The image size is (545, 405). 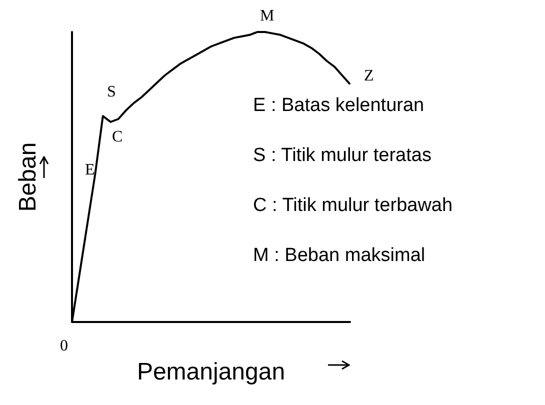 I want to click on annotation: C, so click(x=117, y=137).